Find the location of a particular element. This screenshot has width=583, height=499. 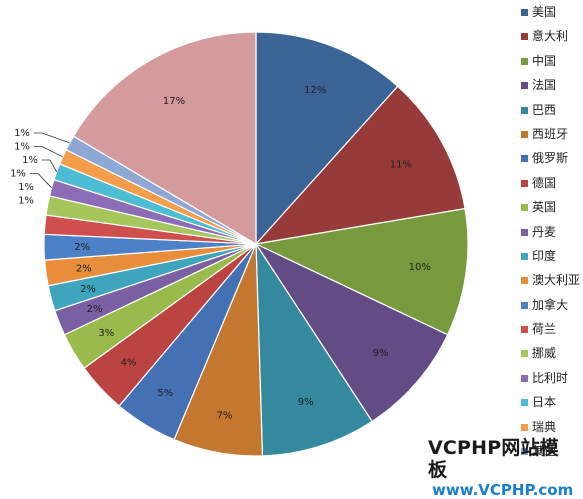

legend-item: 澳大利亚 is located at coordinates (551, 284).